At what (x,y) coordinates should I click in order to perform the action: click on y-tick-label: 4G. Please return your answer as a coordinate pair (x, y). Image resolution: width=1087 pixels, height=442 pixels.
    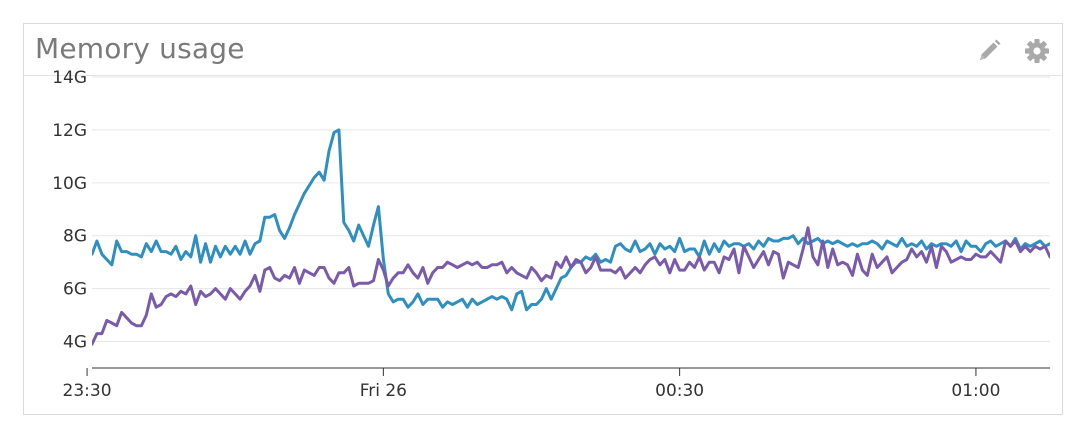
    Looking at the image, I should click on (75, 343).